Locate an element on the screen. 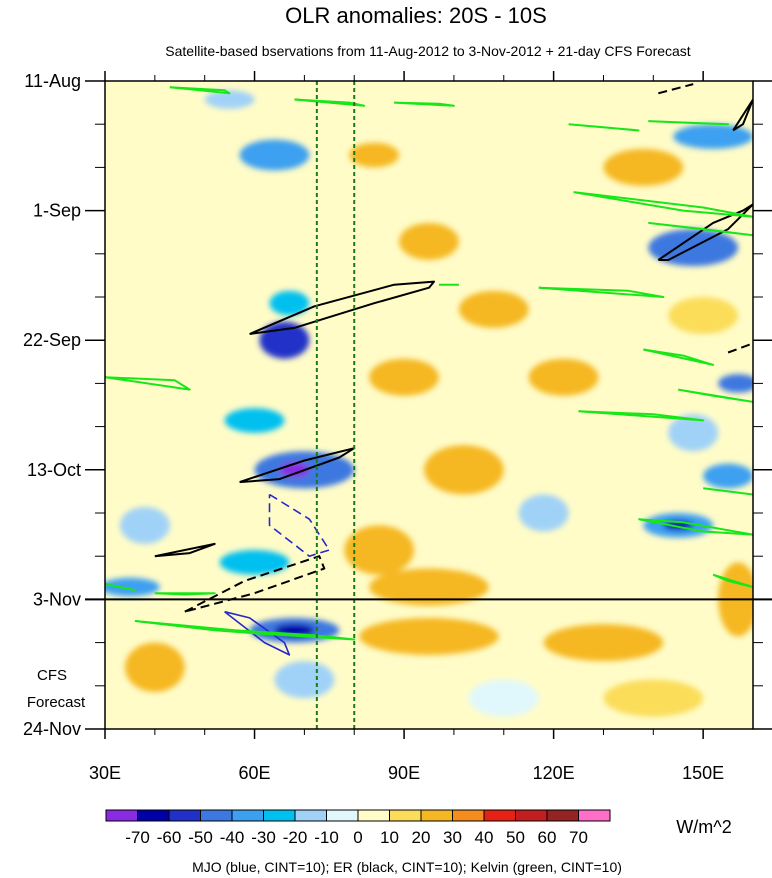  x-tick-label: 90E is located at coordinates (404, 773).